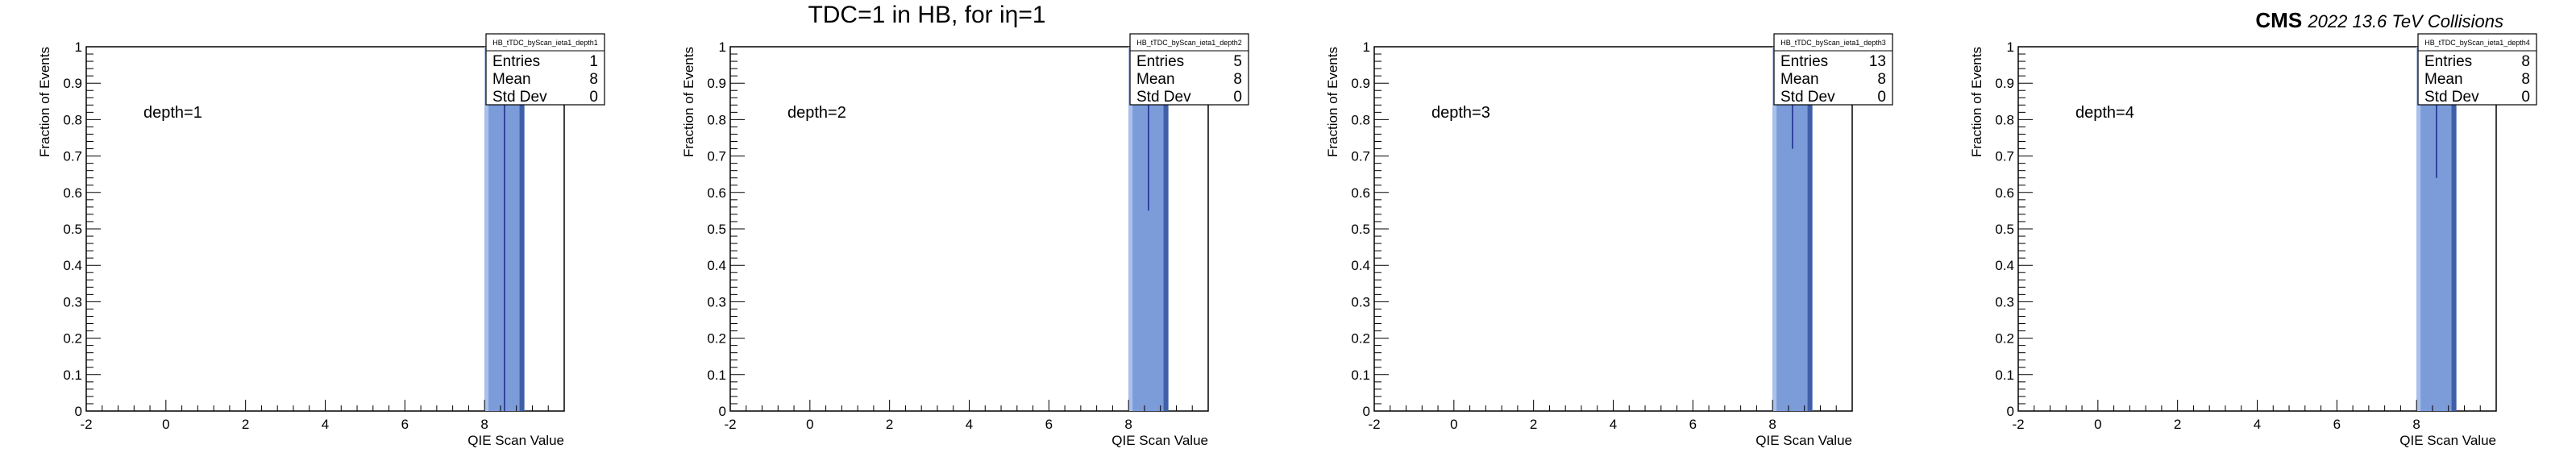  What do you see at coordinates (593, 61) in the screenshot?
I see `stats-value: 1` at bounding box center [593, 61].